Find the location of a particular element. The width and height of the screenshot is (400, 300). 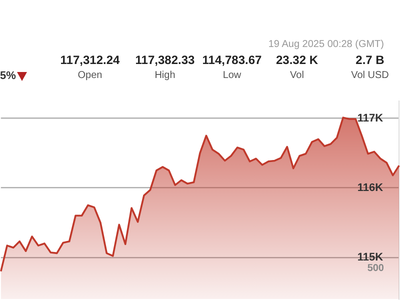

text: Vol USD is located at coordinates (370, 75).